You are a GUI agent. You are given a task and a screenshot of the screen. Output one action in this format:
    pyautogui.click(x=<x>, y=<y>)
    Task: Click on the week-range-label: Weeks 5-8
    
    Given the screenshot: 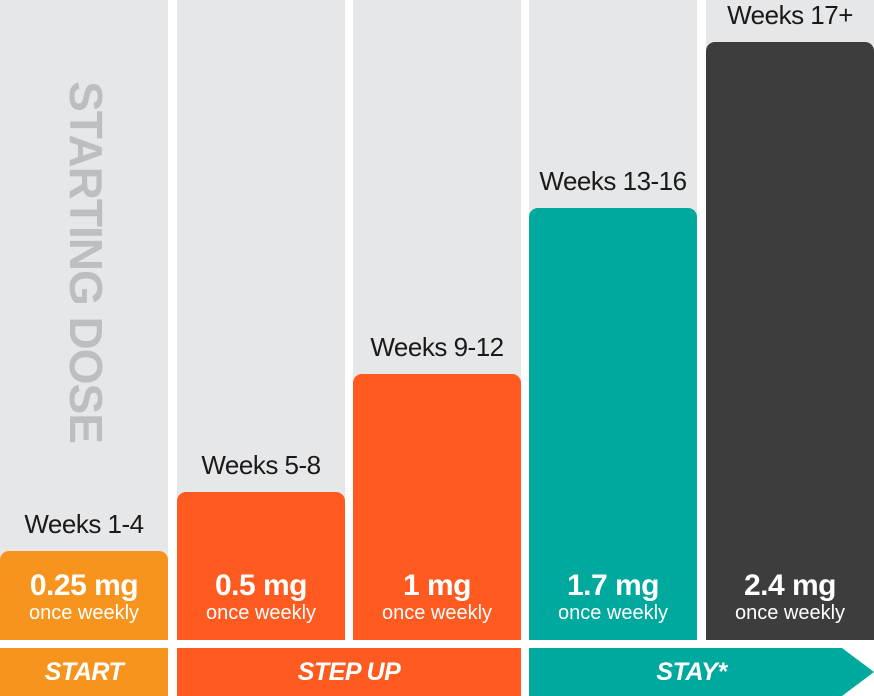 What is the action you would take?
    pyautogui.click(x=261, y=465)
    